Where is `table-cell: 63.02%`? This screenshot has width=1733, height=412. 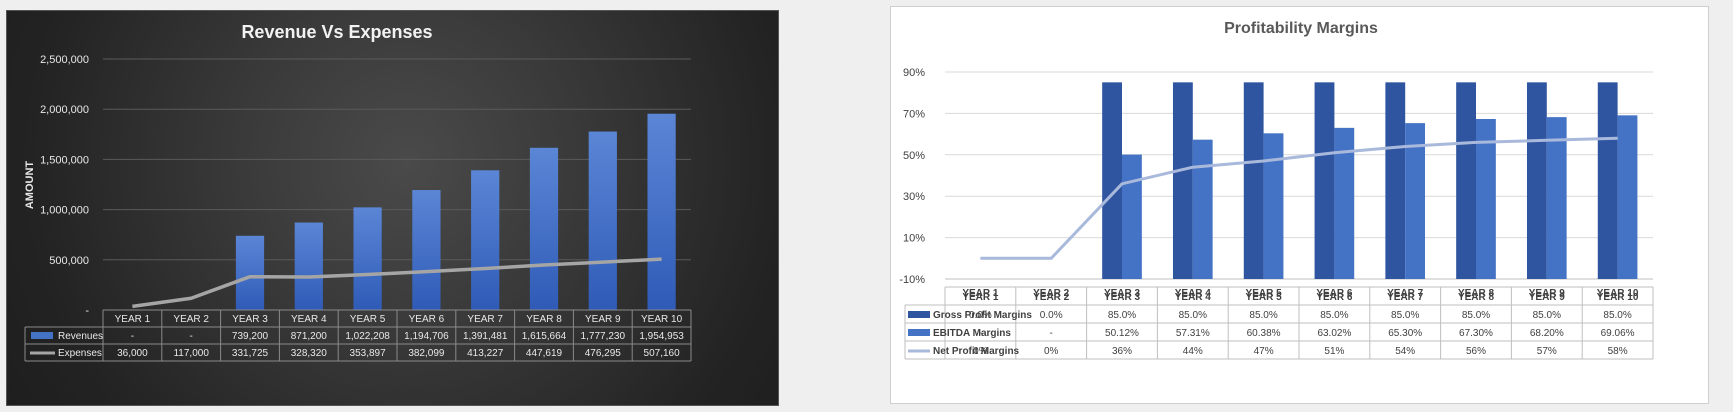
table-cell: 63.02% is located at coordinates (1334, 333).